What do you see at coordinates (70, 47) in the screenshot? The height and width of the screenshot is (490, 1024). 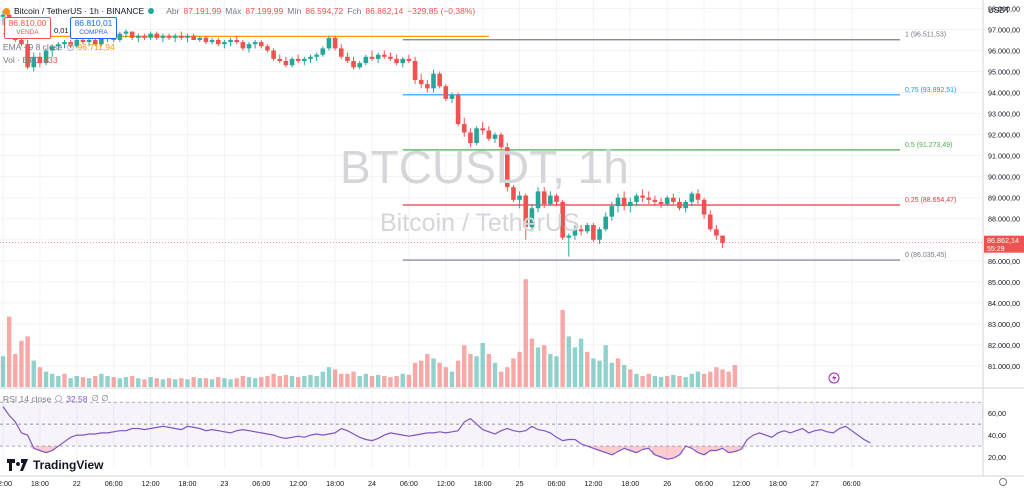 I see `settings-icon` at bounding box center [70, 47].